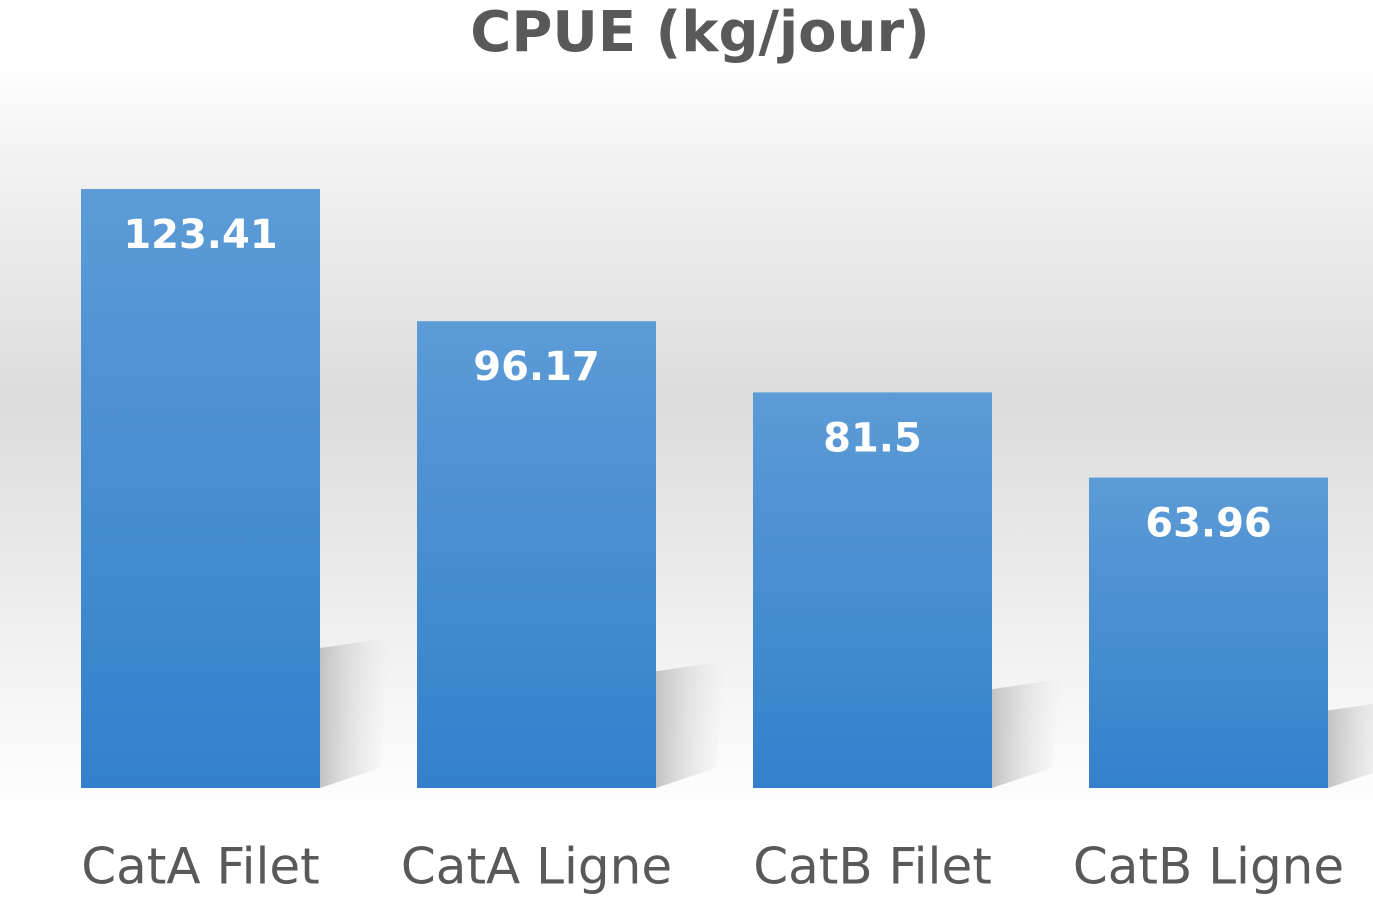 This screenshot has height=904, width=1373. I want to click on x-tick-label: CatB Ligne, so click(1208, 867).